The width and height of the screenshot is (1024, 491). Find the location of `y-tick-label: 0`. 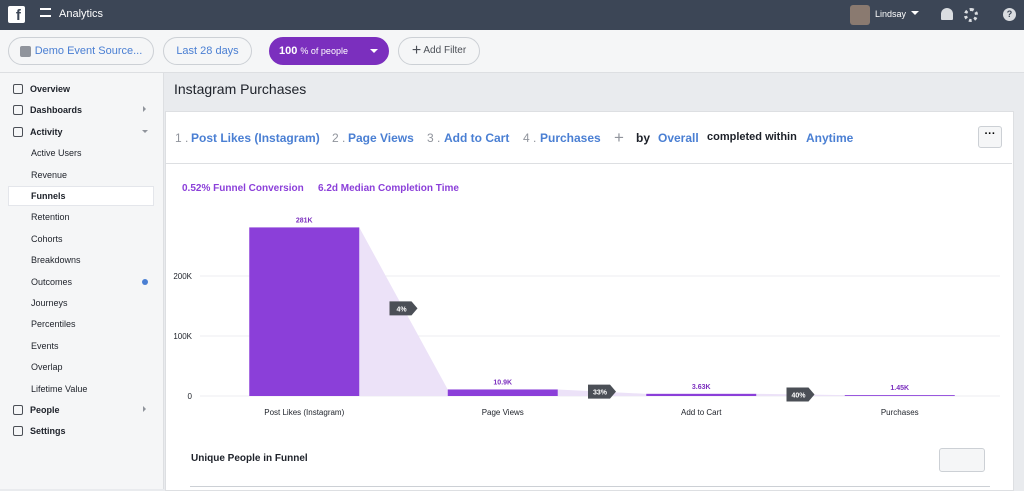

y-tick-label: 0 is located at coordinates (190, 396).